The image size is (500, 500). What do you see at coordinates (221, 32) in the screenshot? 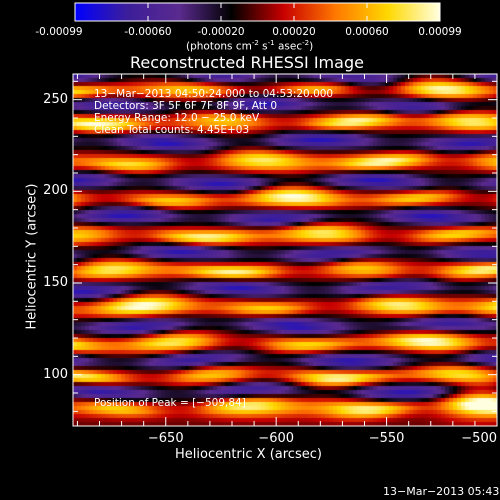
I see `colorbar-tick-label: -0.00020` at bounding box center [221, 32].